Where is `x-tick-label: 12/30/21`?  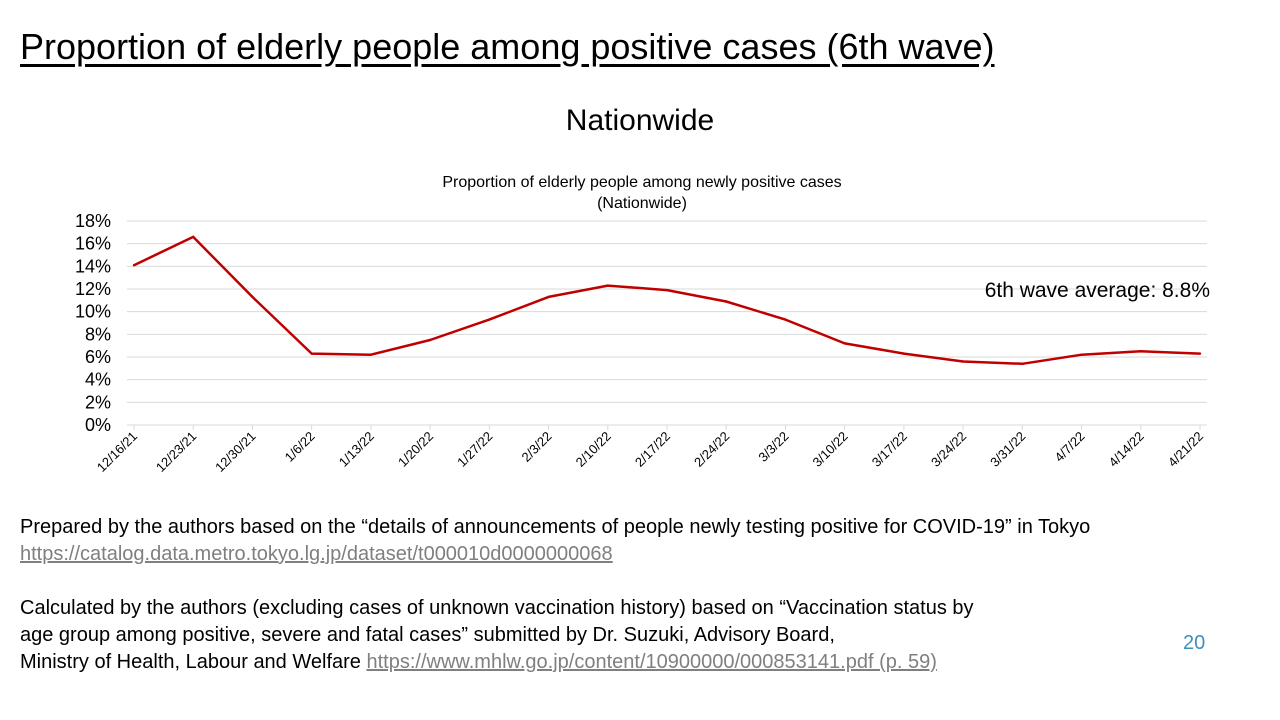
x-tick-label: 12/30/21 is located at coordinates (235, 452).